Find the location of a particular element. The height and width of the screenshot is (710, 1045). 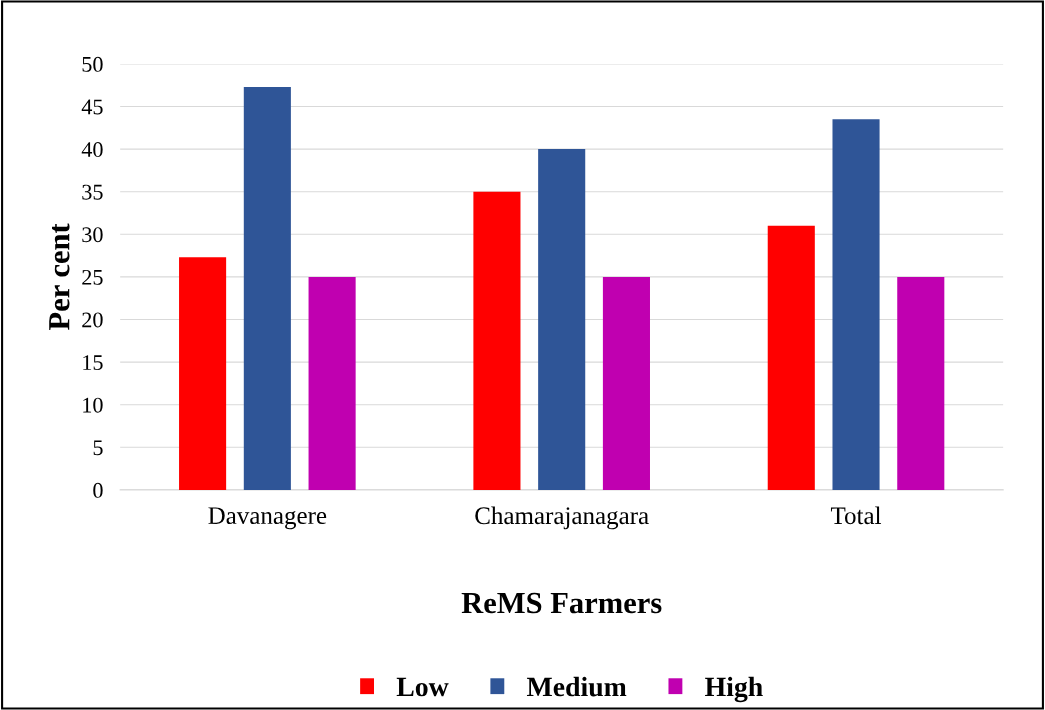

legend-label: High is located at coordinates (734, 689).